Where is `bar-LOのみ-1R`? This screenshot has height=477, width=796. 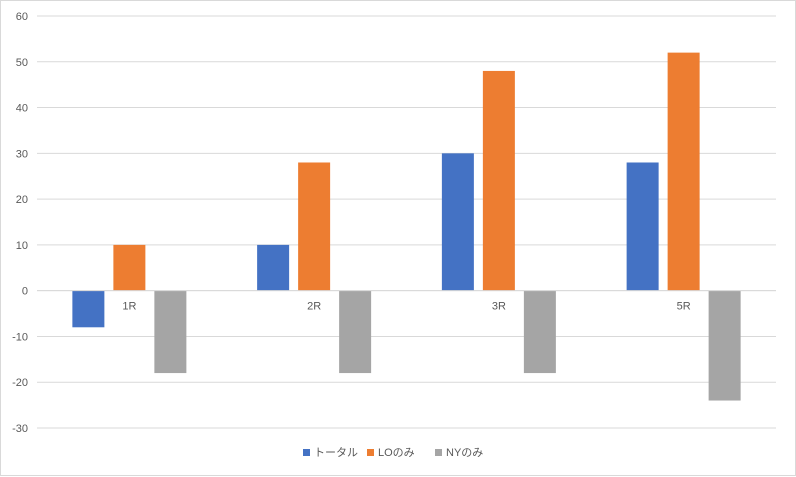 bar-LOのみ-1R is located at coordinates (129, 267).